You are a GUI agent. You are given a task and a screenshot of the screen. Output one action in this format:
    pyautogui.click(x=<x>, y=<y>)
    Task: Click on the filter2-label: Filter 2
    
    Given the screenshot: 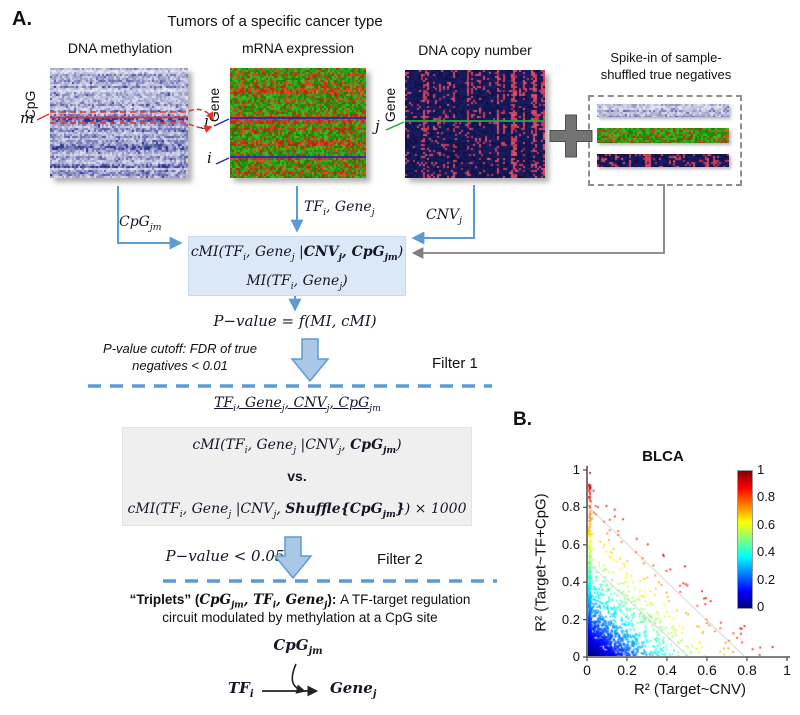 What is the action you would take?
    pyautogui.click(x=400, y=559)
    